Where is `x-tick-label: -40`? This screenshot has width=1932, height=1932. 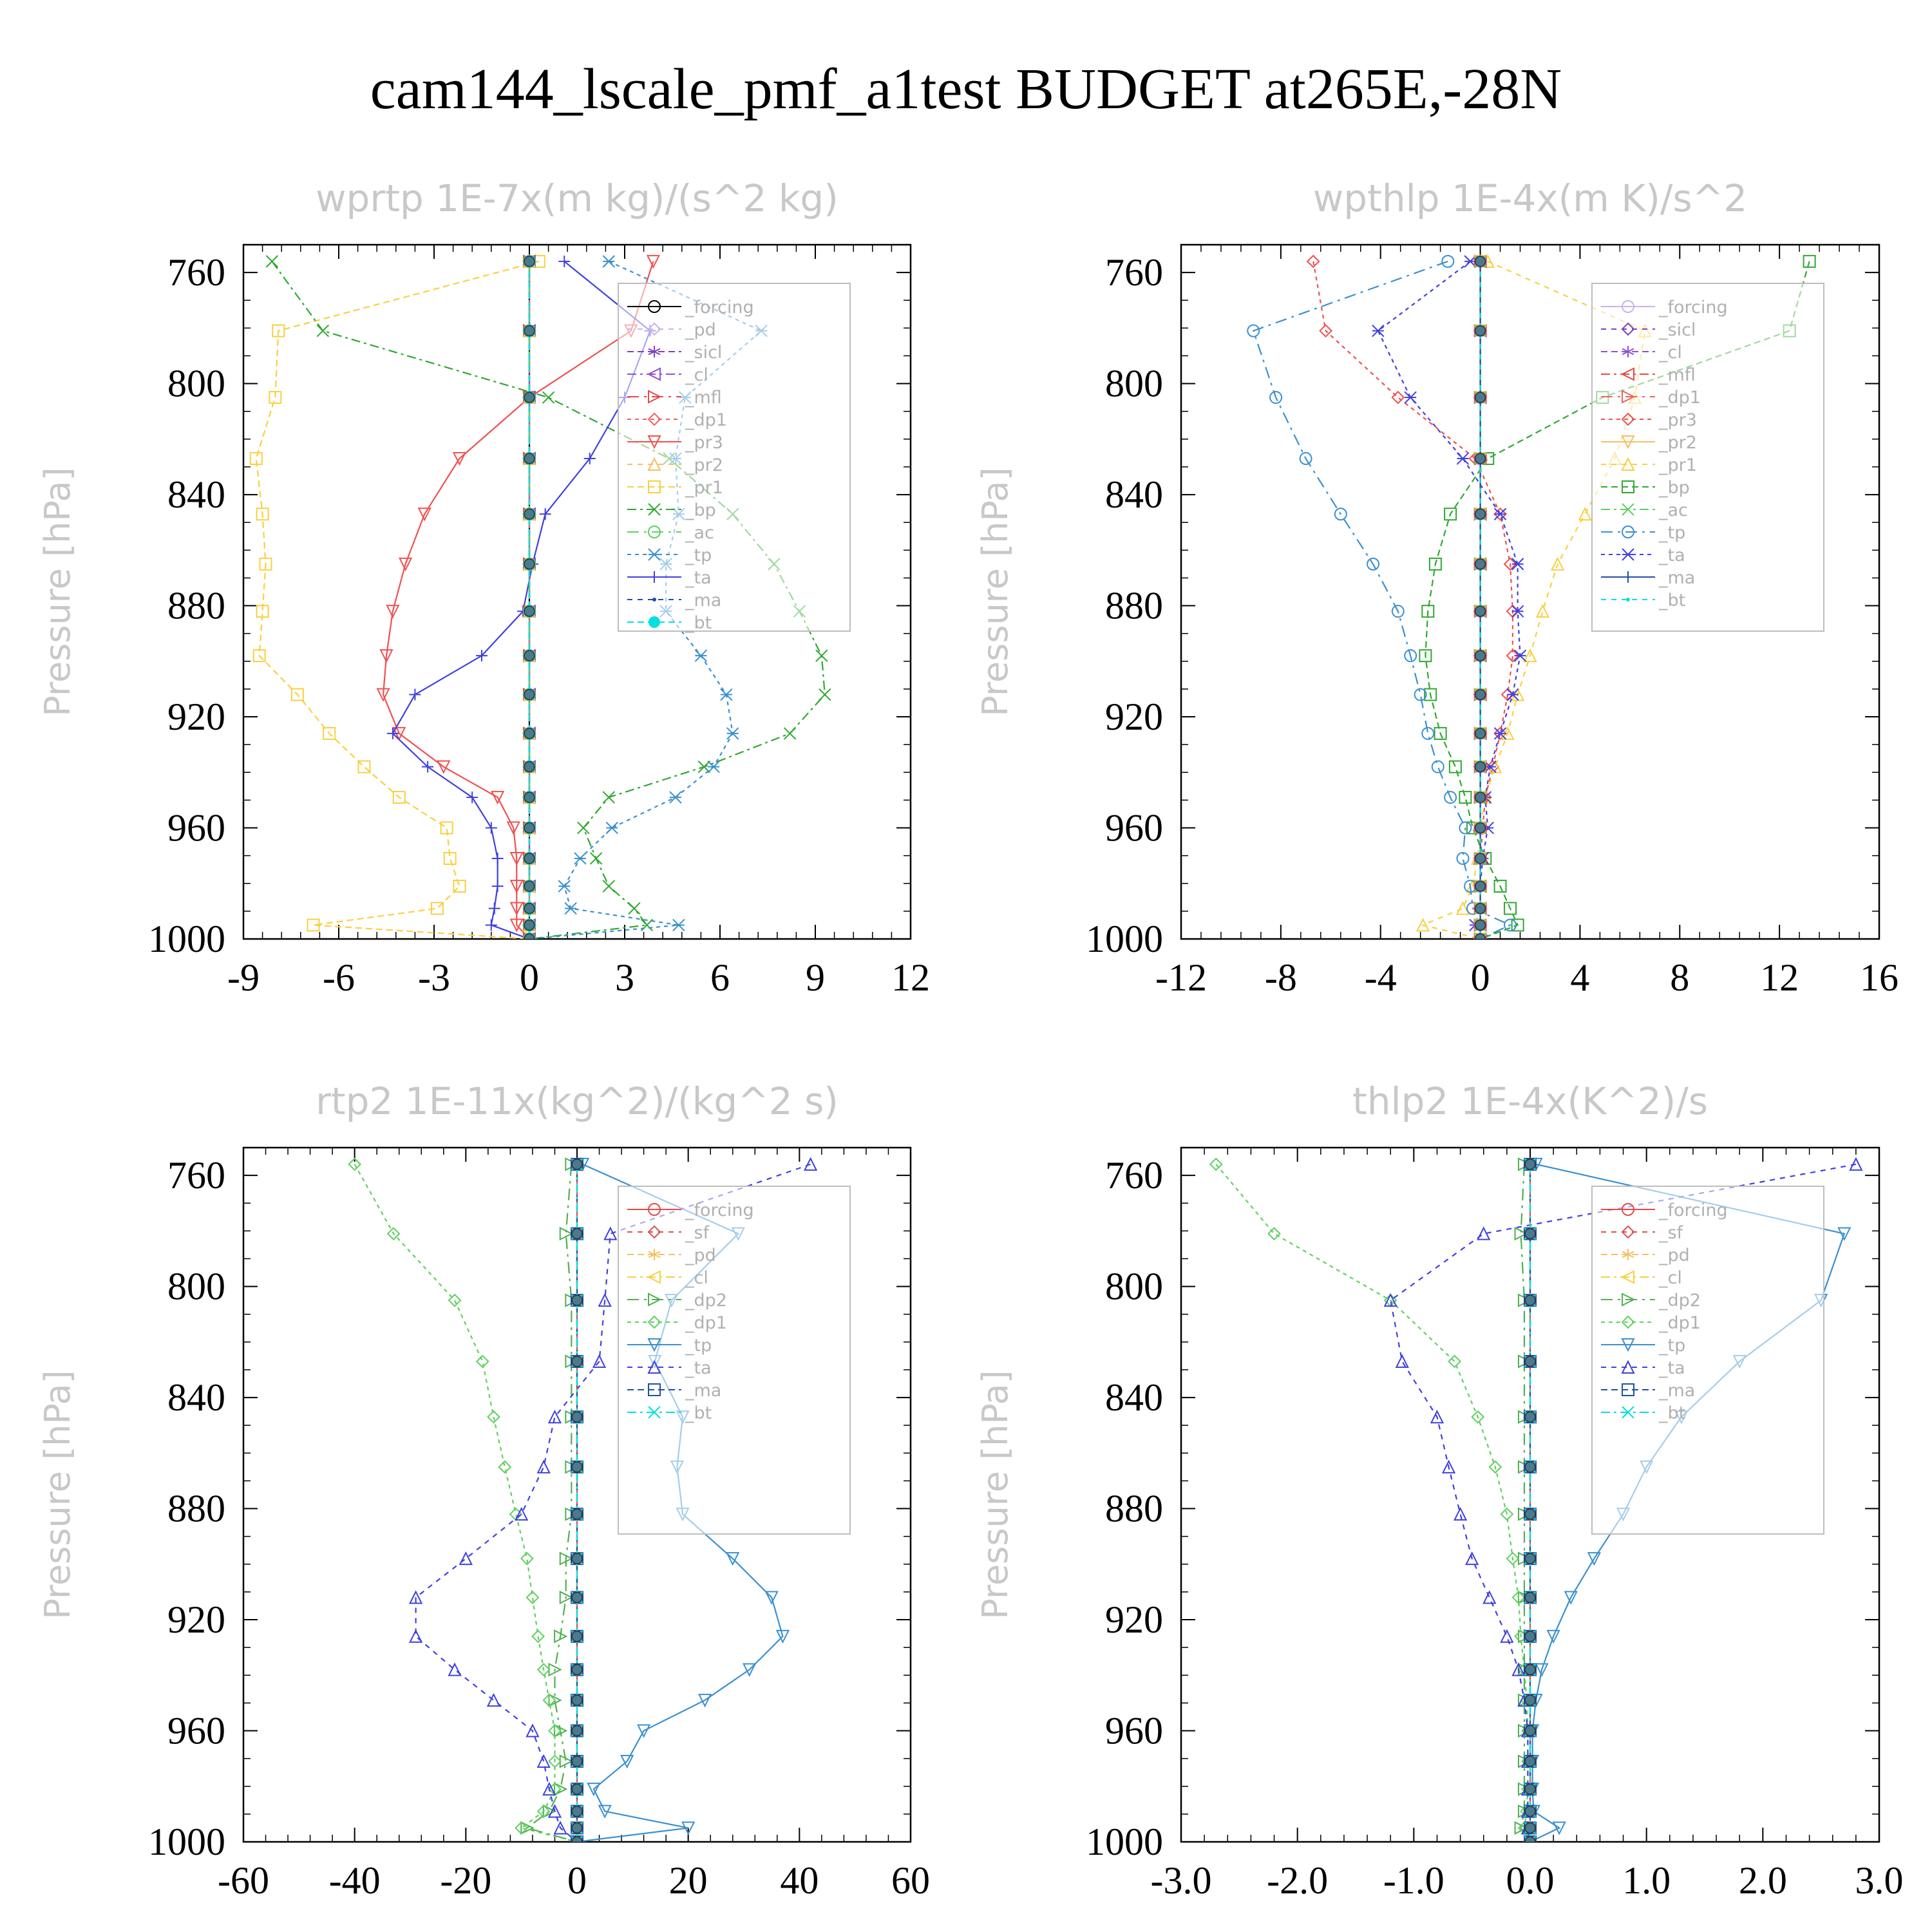 x-tick-label: -40 is located at coordinates (355, 1880).